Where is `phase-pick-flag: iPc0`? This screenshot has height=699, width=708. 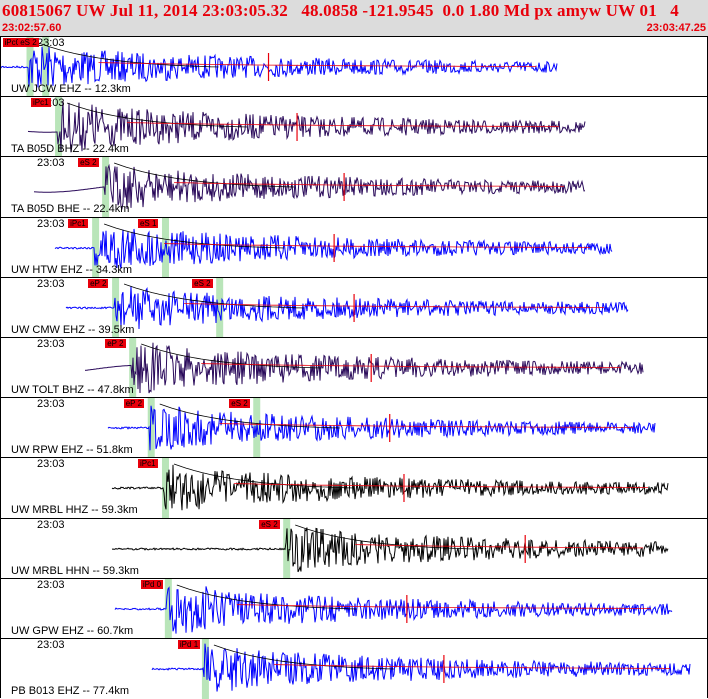 phase-pick-flag: iPc0 is located at coordinates (12, 42).